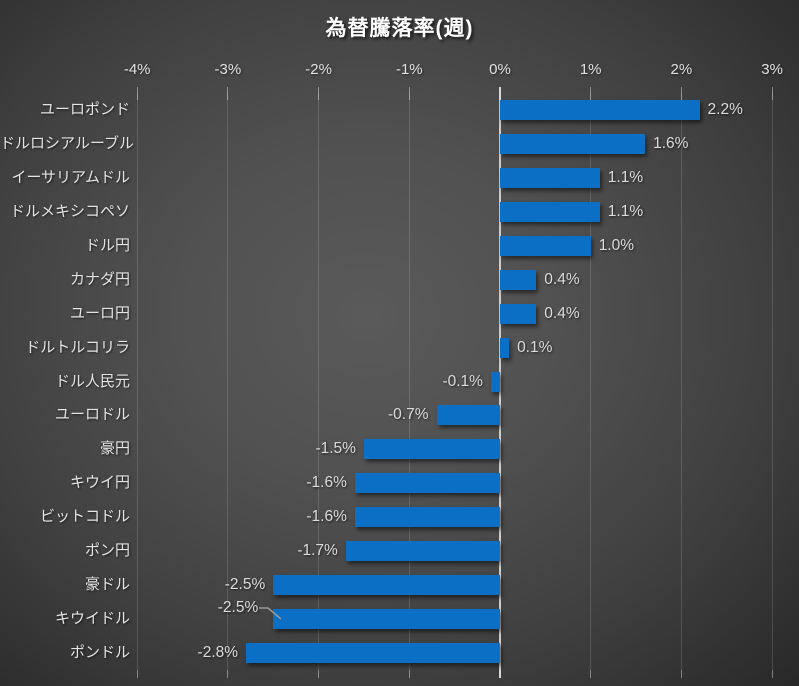 This screenshot has height=686, width=799. Describe the element at coordinates (137, 69) in the screenshot. I see `x-axis-tick-label: -4%` at that location.